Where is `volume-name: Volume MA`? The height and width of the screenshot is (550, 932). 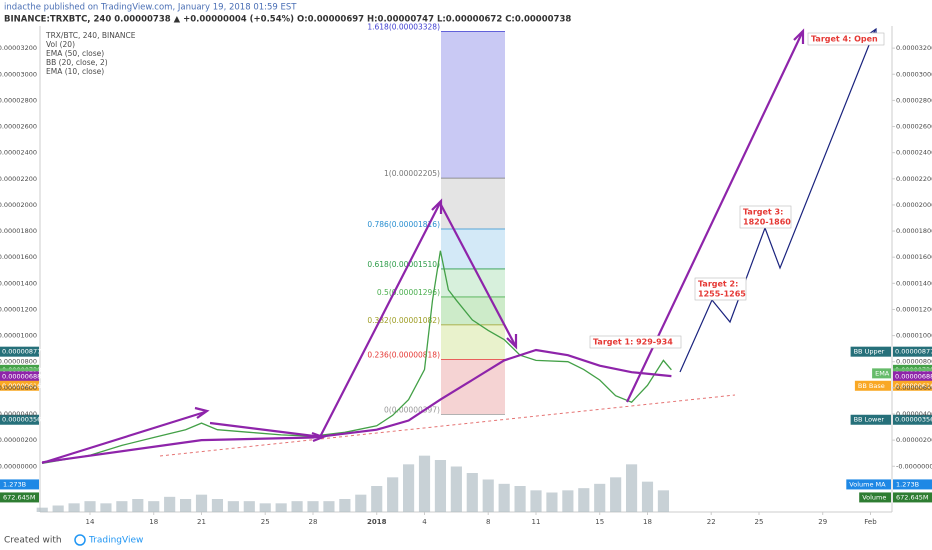 volume-name: Volume MA is located at coordinates (867, 484).